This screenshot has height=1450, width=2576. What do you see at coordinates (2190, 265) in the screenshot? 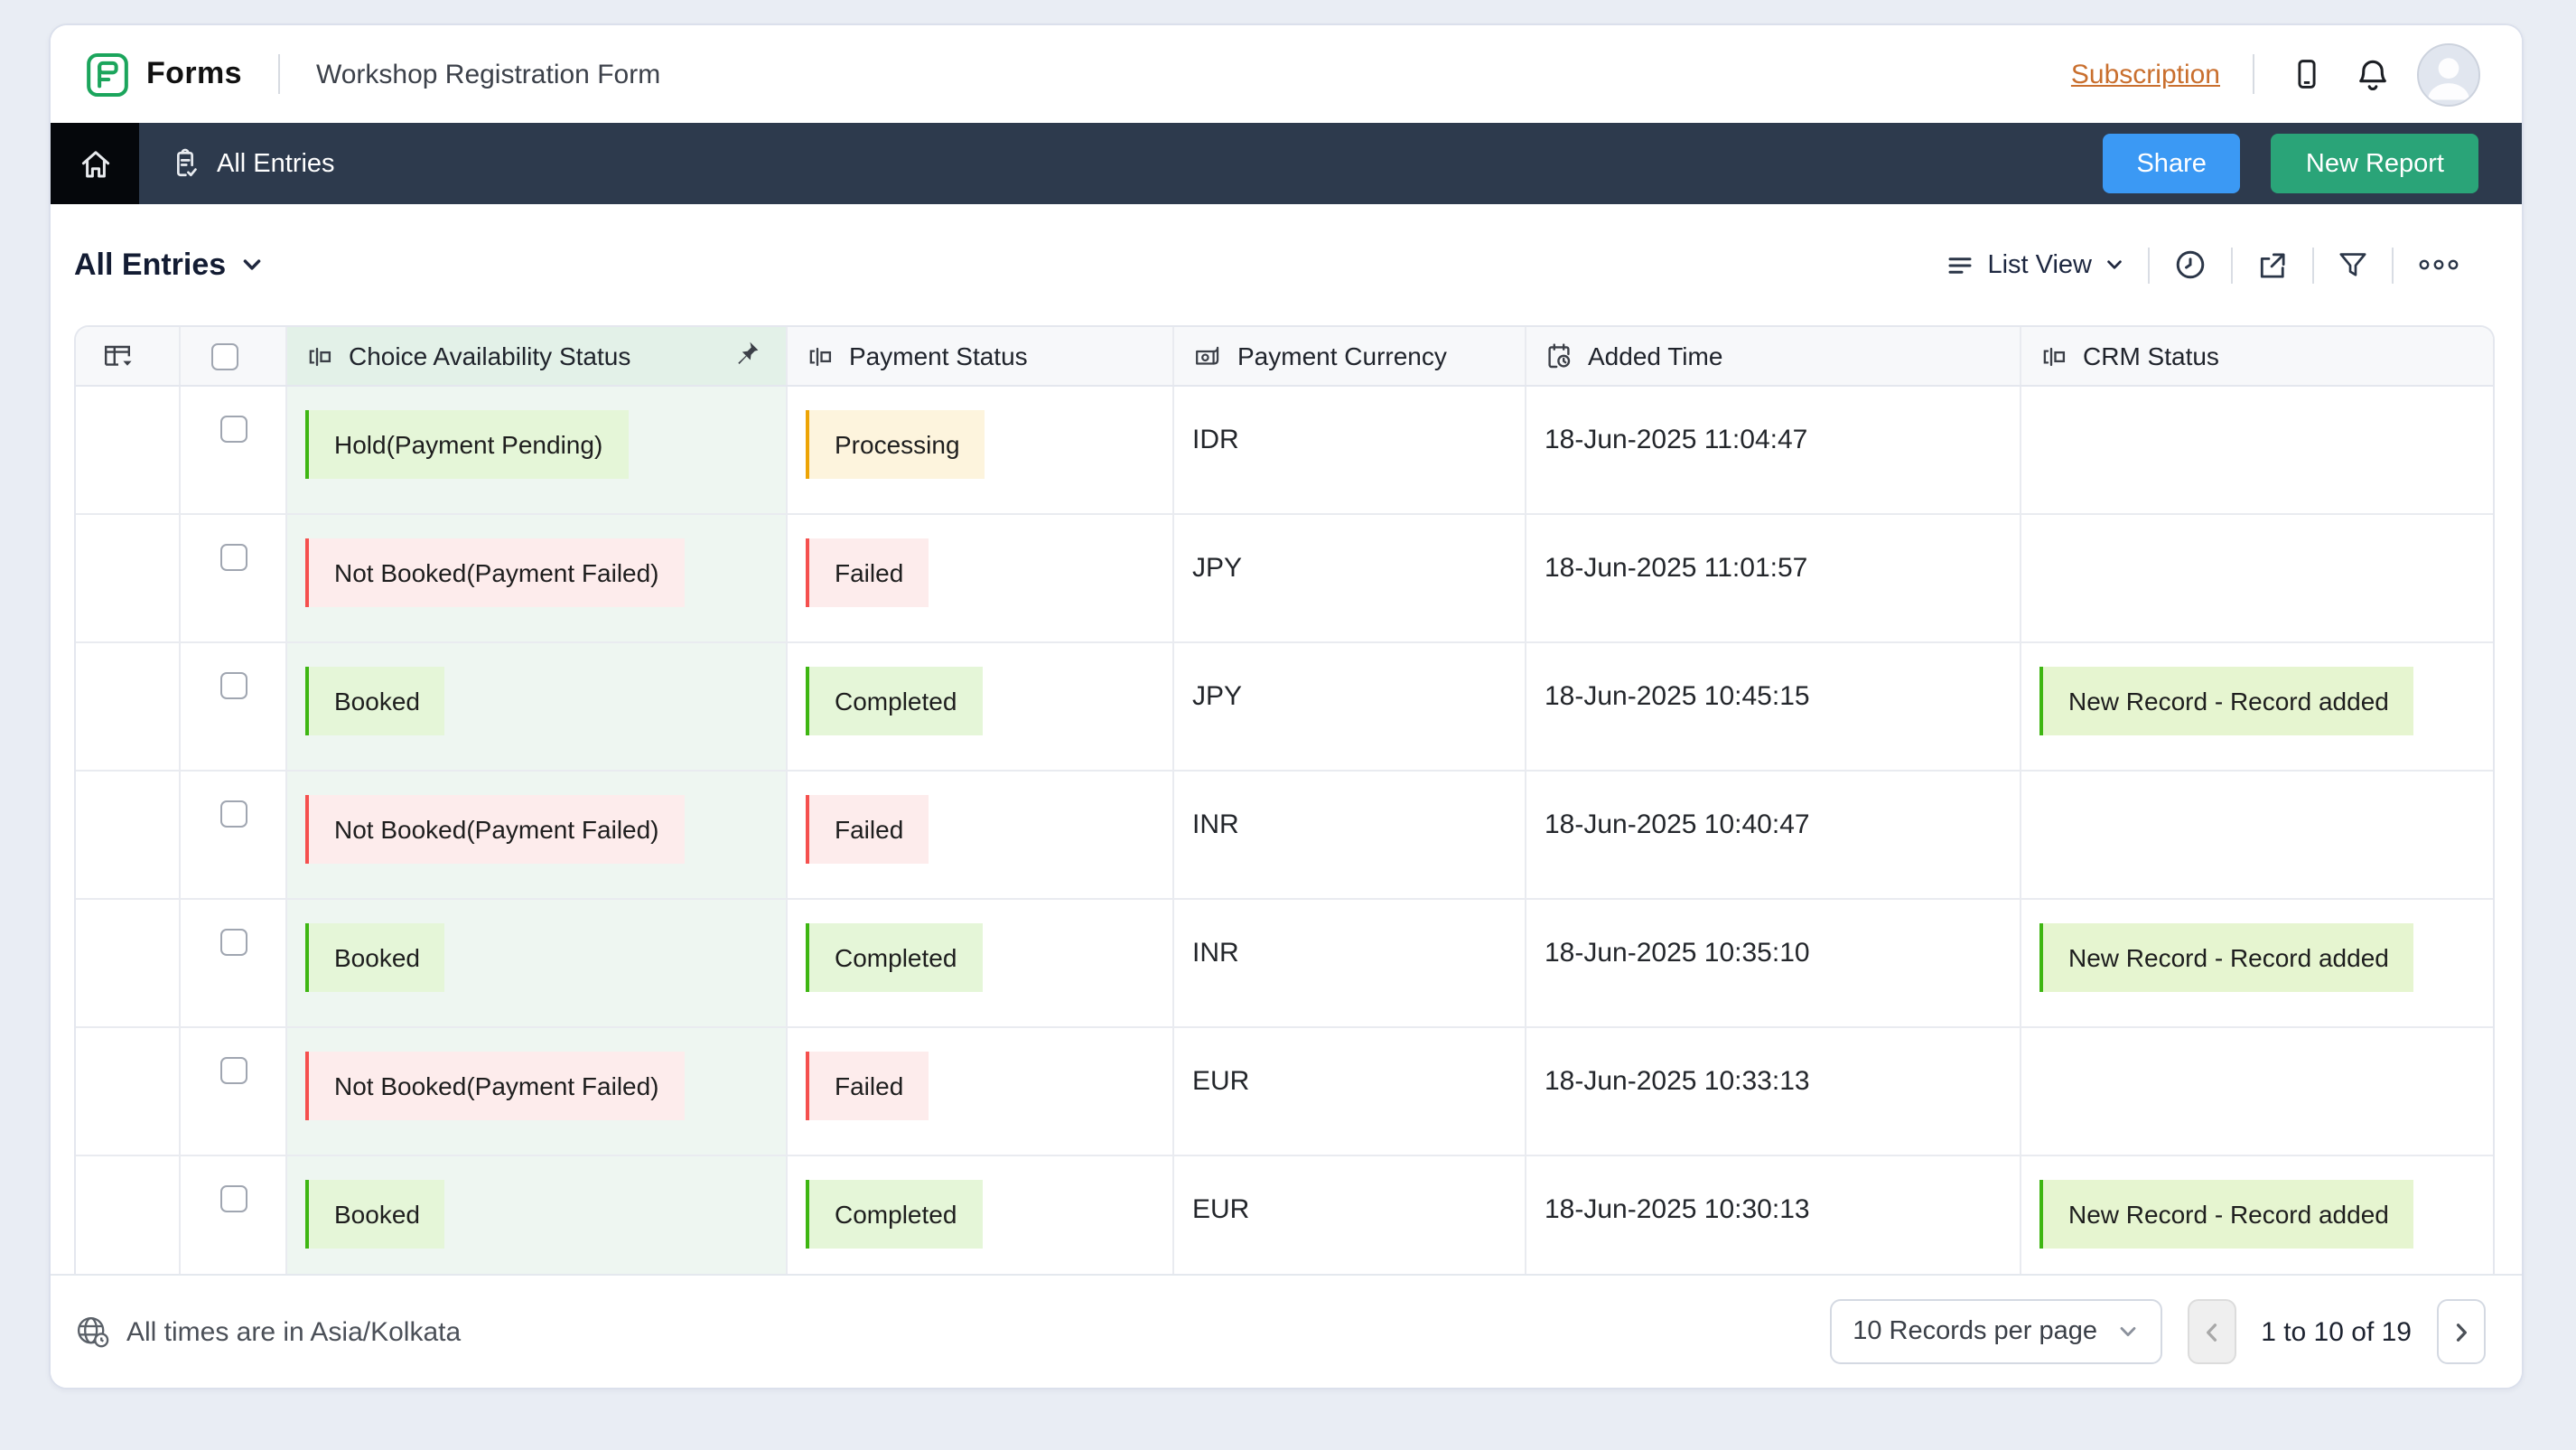
I see `history-button` at bounding box center [2190, 265].